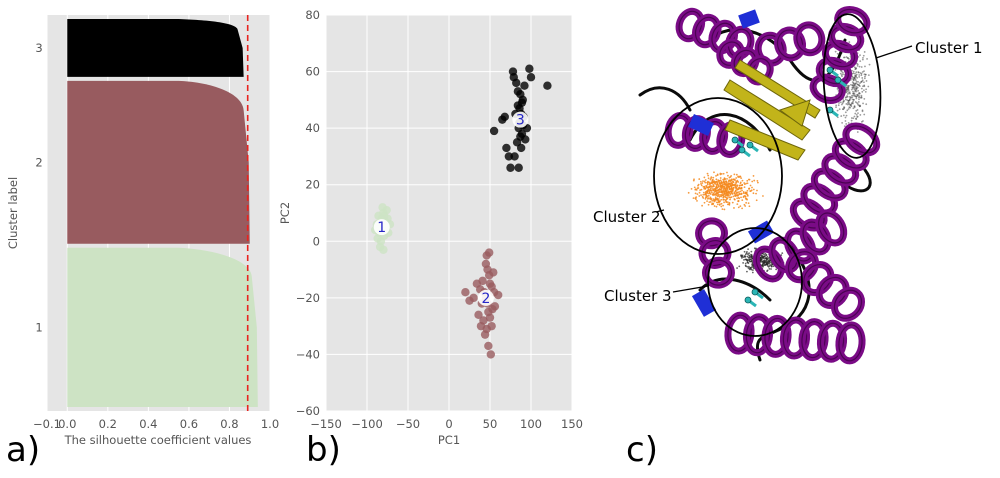 The width and height of the screenshot is (1000, 478). I want to click on panel-b-label: b), so click(323, 450).